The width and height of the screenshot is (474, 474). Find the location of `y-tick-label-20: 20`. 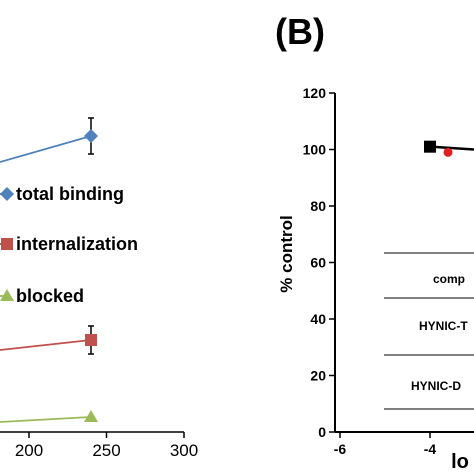

y-tick-label-20: 20 is located at coordinates (318, 376).